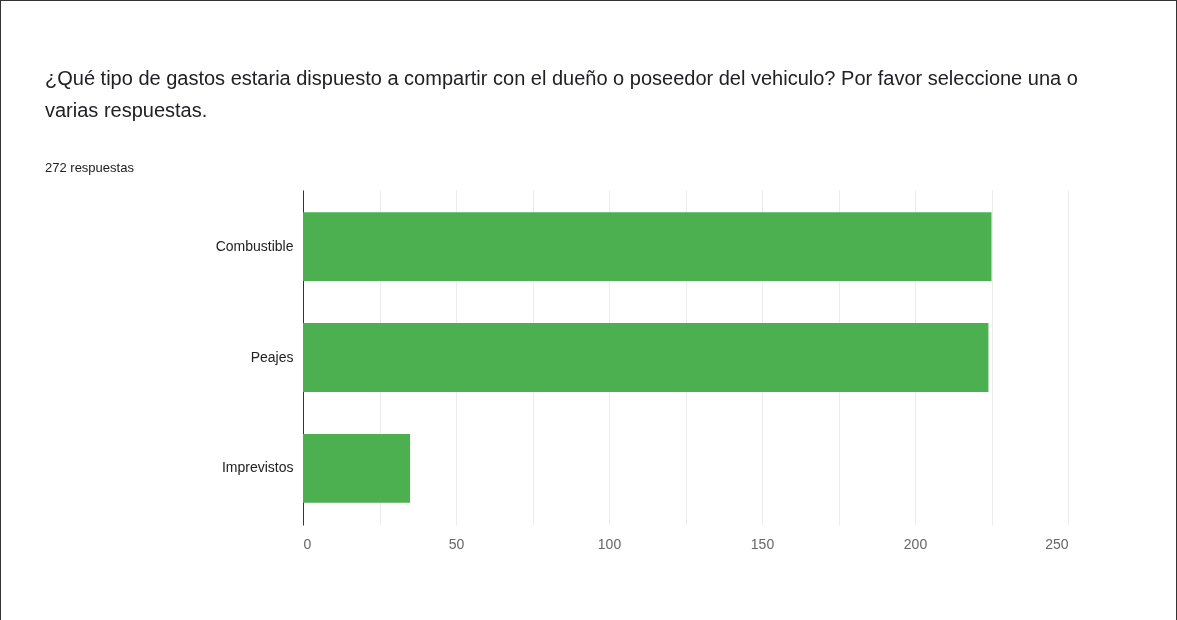 This screenshot has height=620, width=1177. I want to click on x-tick-label: 0, so click(307, 543).